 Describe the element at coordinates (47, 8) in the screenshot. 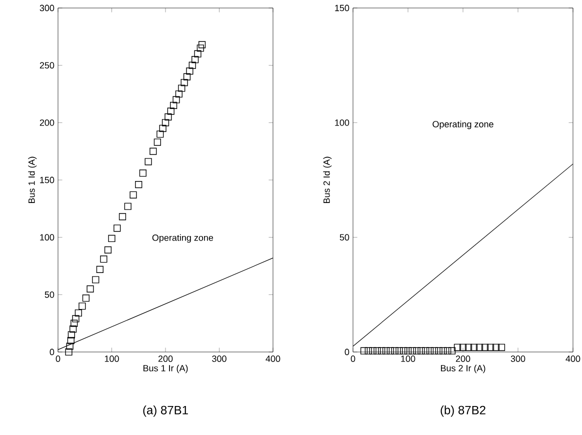

I see `y-tick-label: 300` at that location.